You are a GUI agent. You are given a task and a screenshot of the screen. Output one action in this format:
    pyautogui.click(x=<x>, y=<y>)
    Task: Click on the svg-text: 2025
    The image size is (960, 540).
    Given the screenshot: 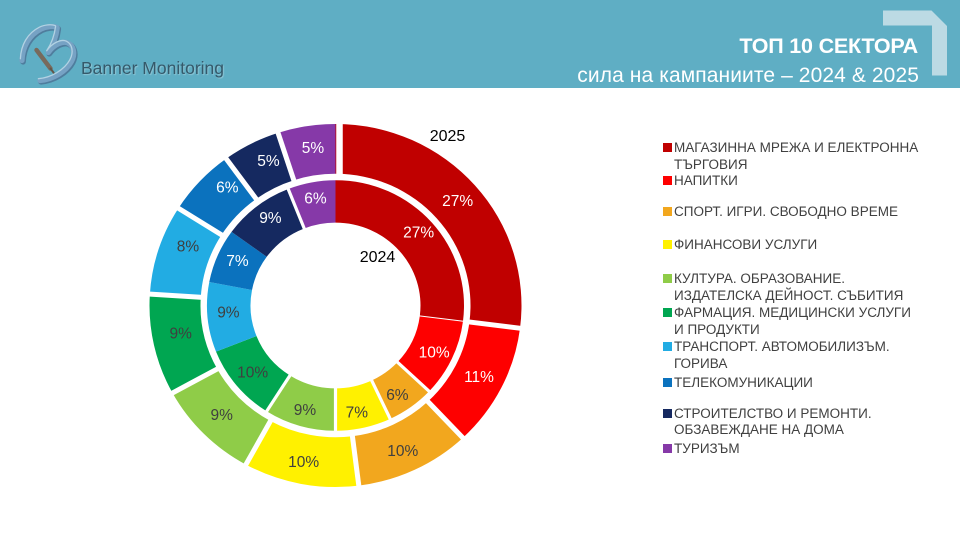 What is the action you would take?
    pyautogui.click(x=448, y=136)
    